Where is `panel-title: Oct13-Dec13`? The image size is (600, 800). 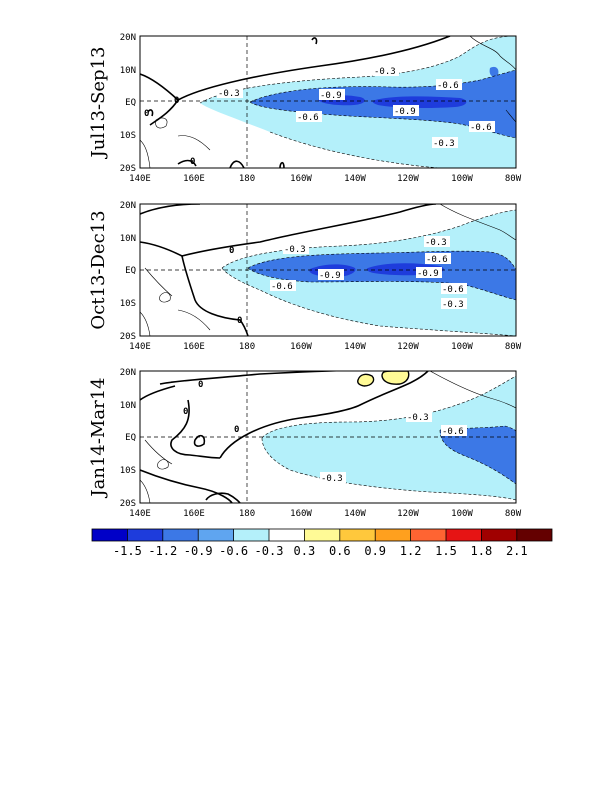
panel-title: Oct13-Dec13 is located at coordinates (98, 269).